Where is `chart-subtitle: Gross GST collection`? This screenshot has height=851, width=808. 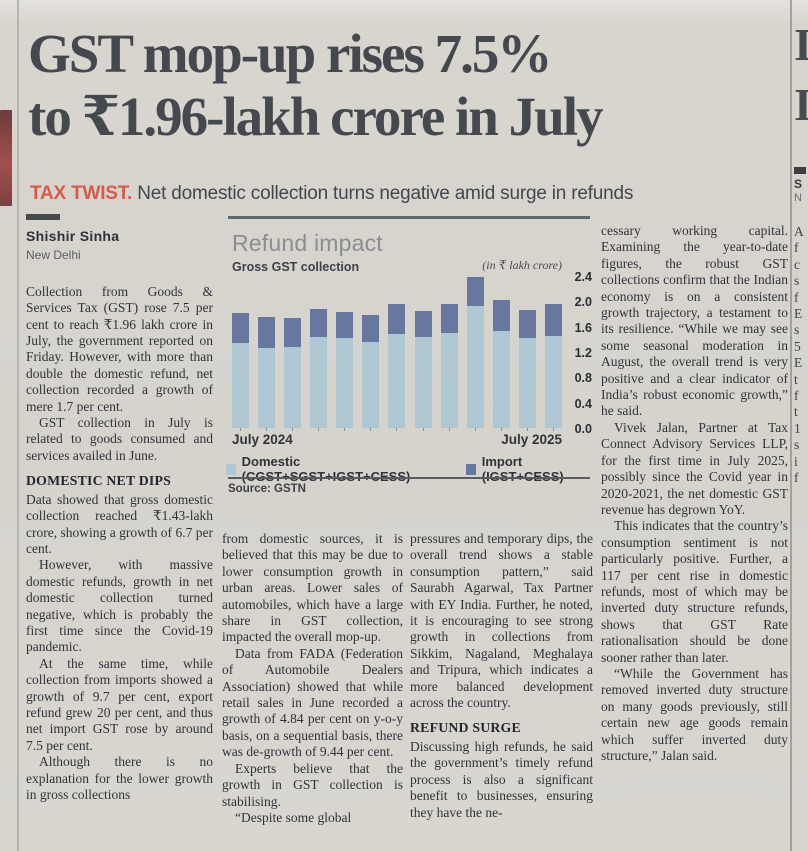 chart-subtitle: Gross GST collection is located at coordinates (296, 267).